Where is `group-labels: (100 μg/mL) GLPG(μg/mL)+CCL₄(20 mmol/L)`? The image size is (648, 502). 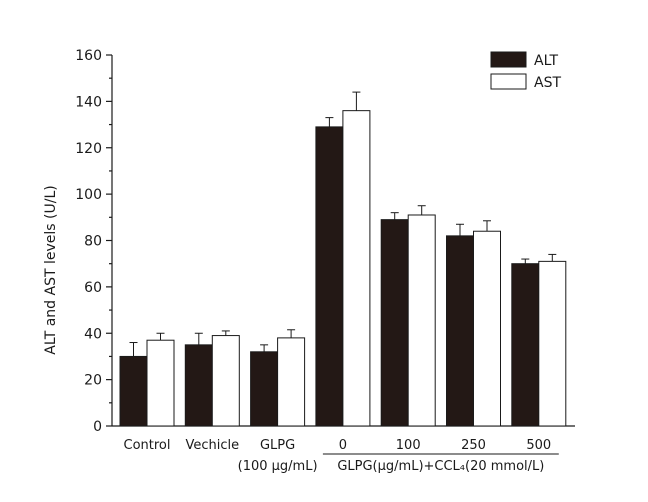 group-labels: (100 μg/mL) GLPG(μg/mL)+CCL₄(20 mmol/L) is located at coordinates (398, 463).